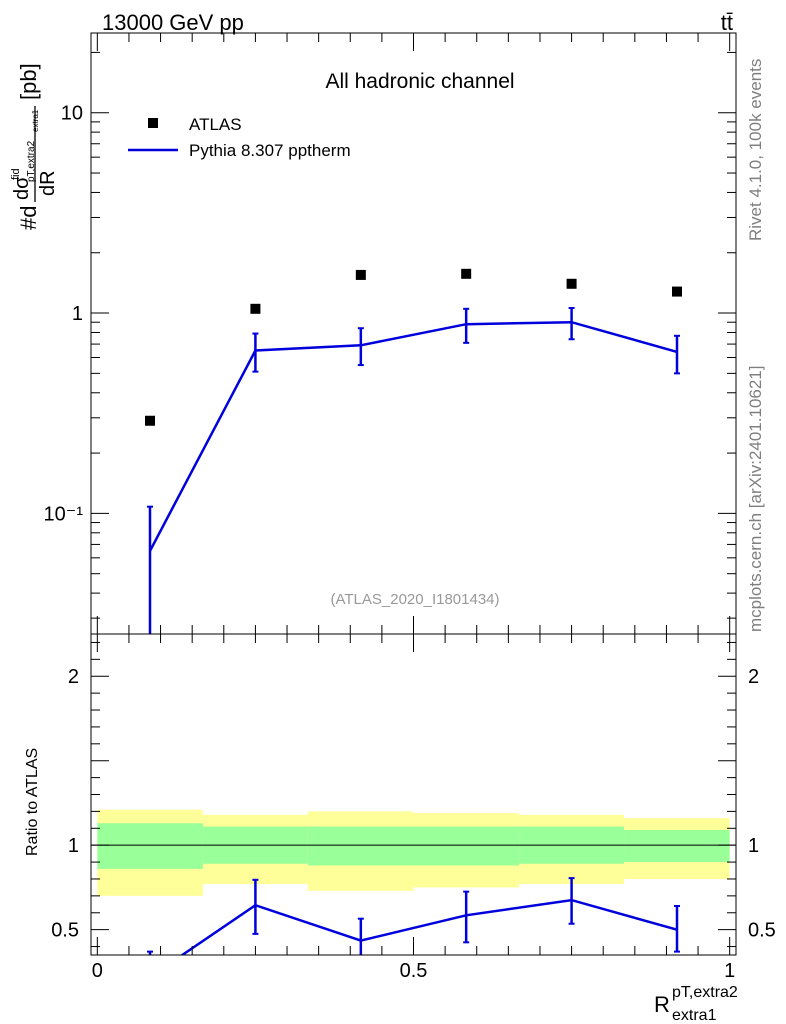 This screenshot has height=1024, width=786. What do you see at coordinates (753, 846) in the screenshot?
I see `ratio-ytick-label-right: 1` at bounding box center [753, 846].